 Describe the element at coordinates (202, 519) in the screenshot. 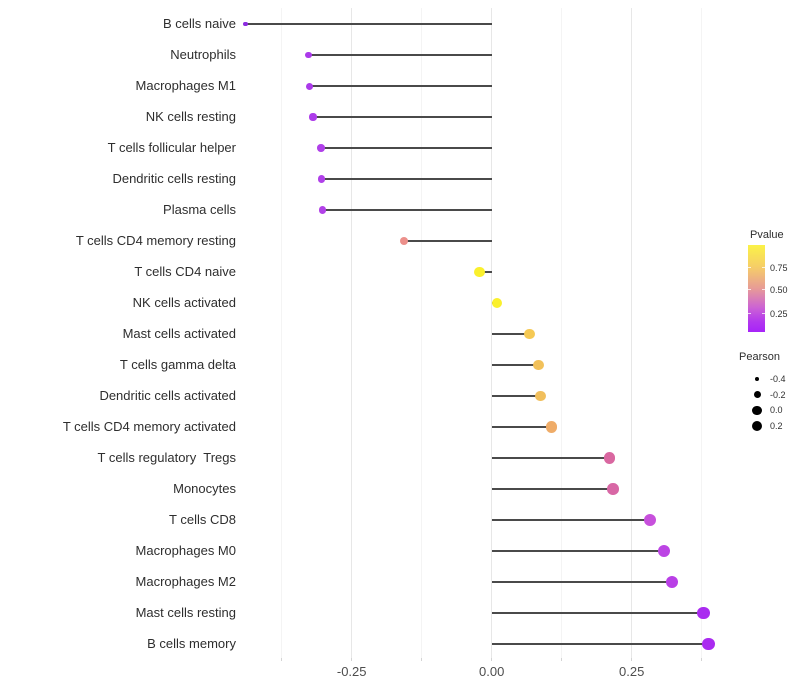

I see `category-label: T cells CD8` at that location.